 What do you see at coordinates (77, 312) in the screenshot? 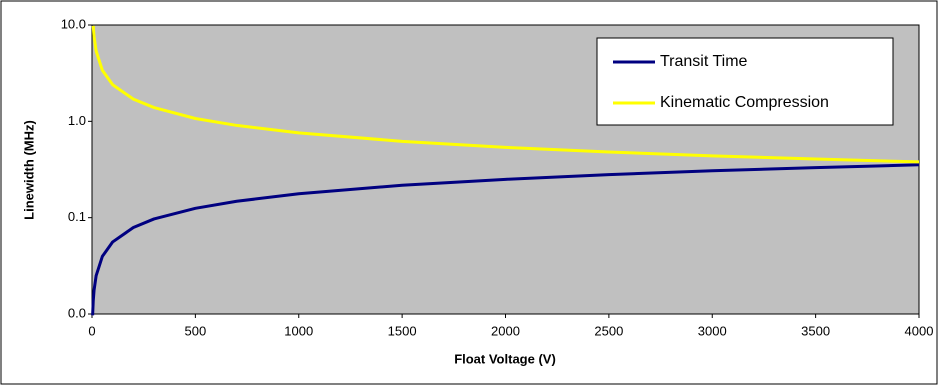
I see `y-tick-label: 0.0` at bounding box center [77, 312].